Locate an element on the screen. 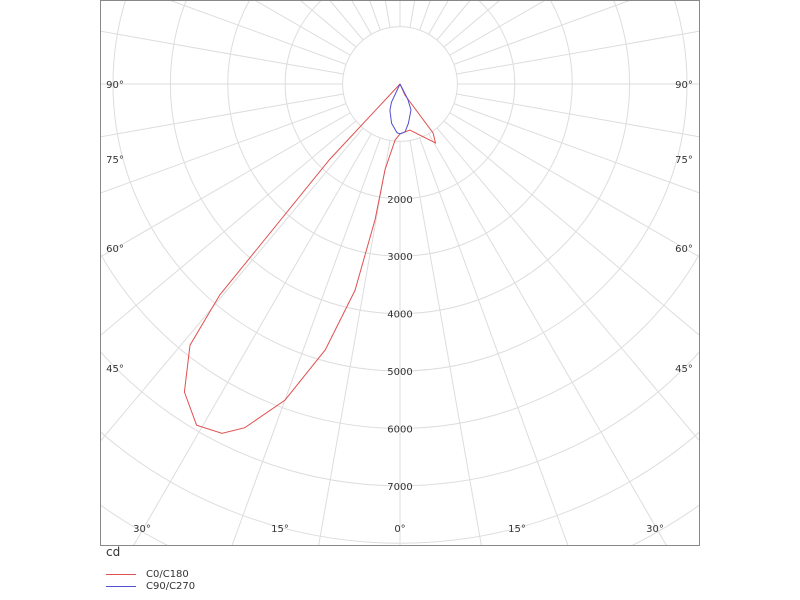 The height and width of the screenshot is (600, 800). legend-item-c90: C90/C270 is located at coordinates (150, 586).